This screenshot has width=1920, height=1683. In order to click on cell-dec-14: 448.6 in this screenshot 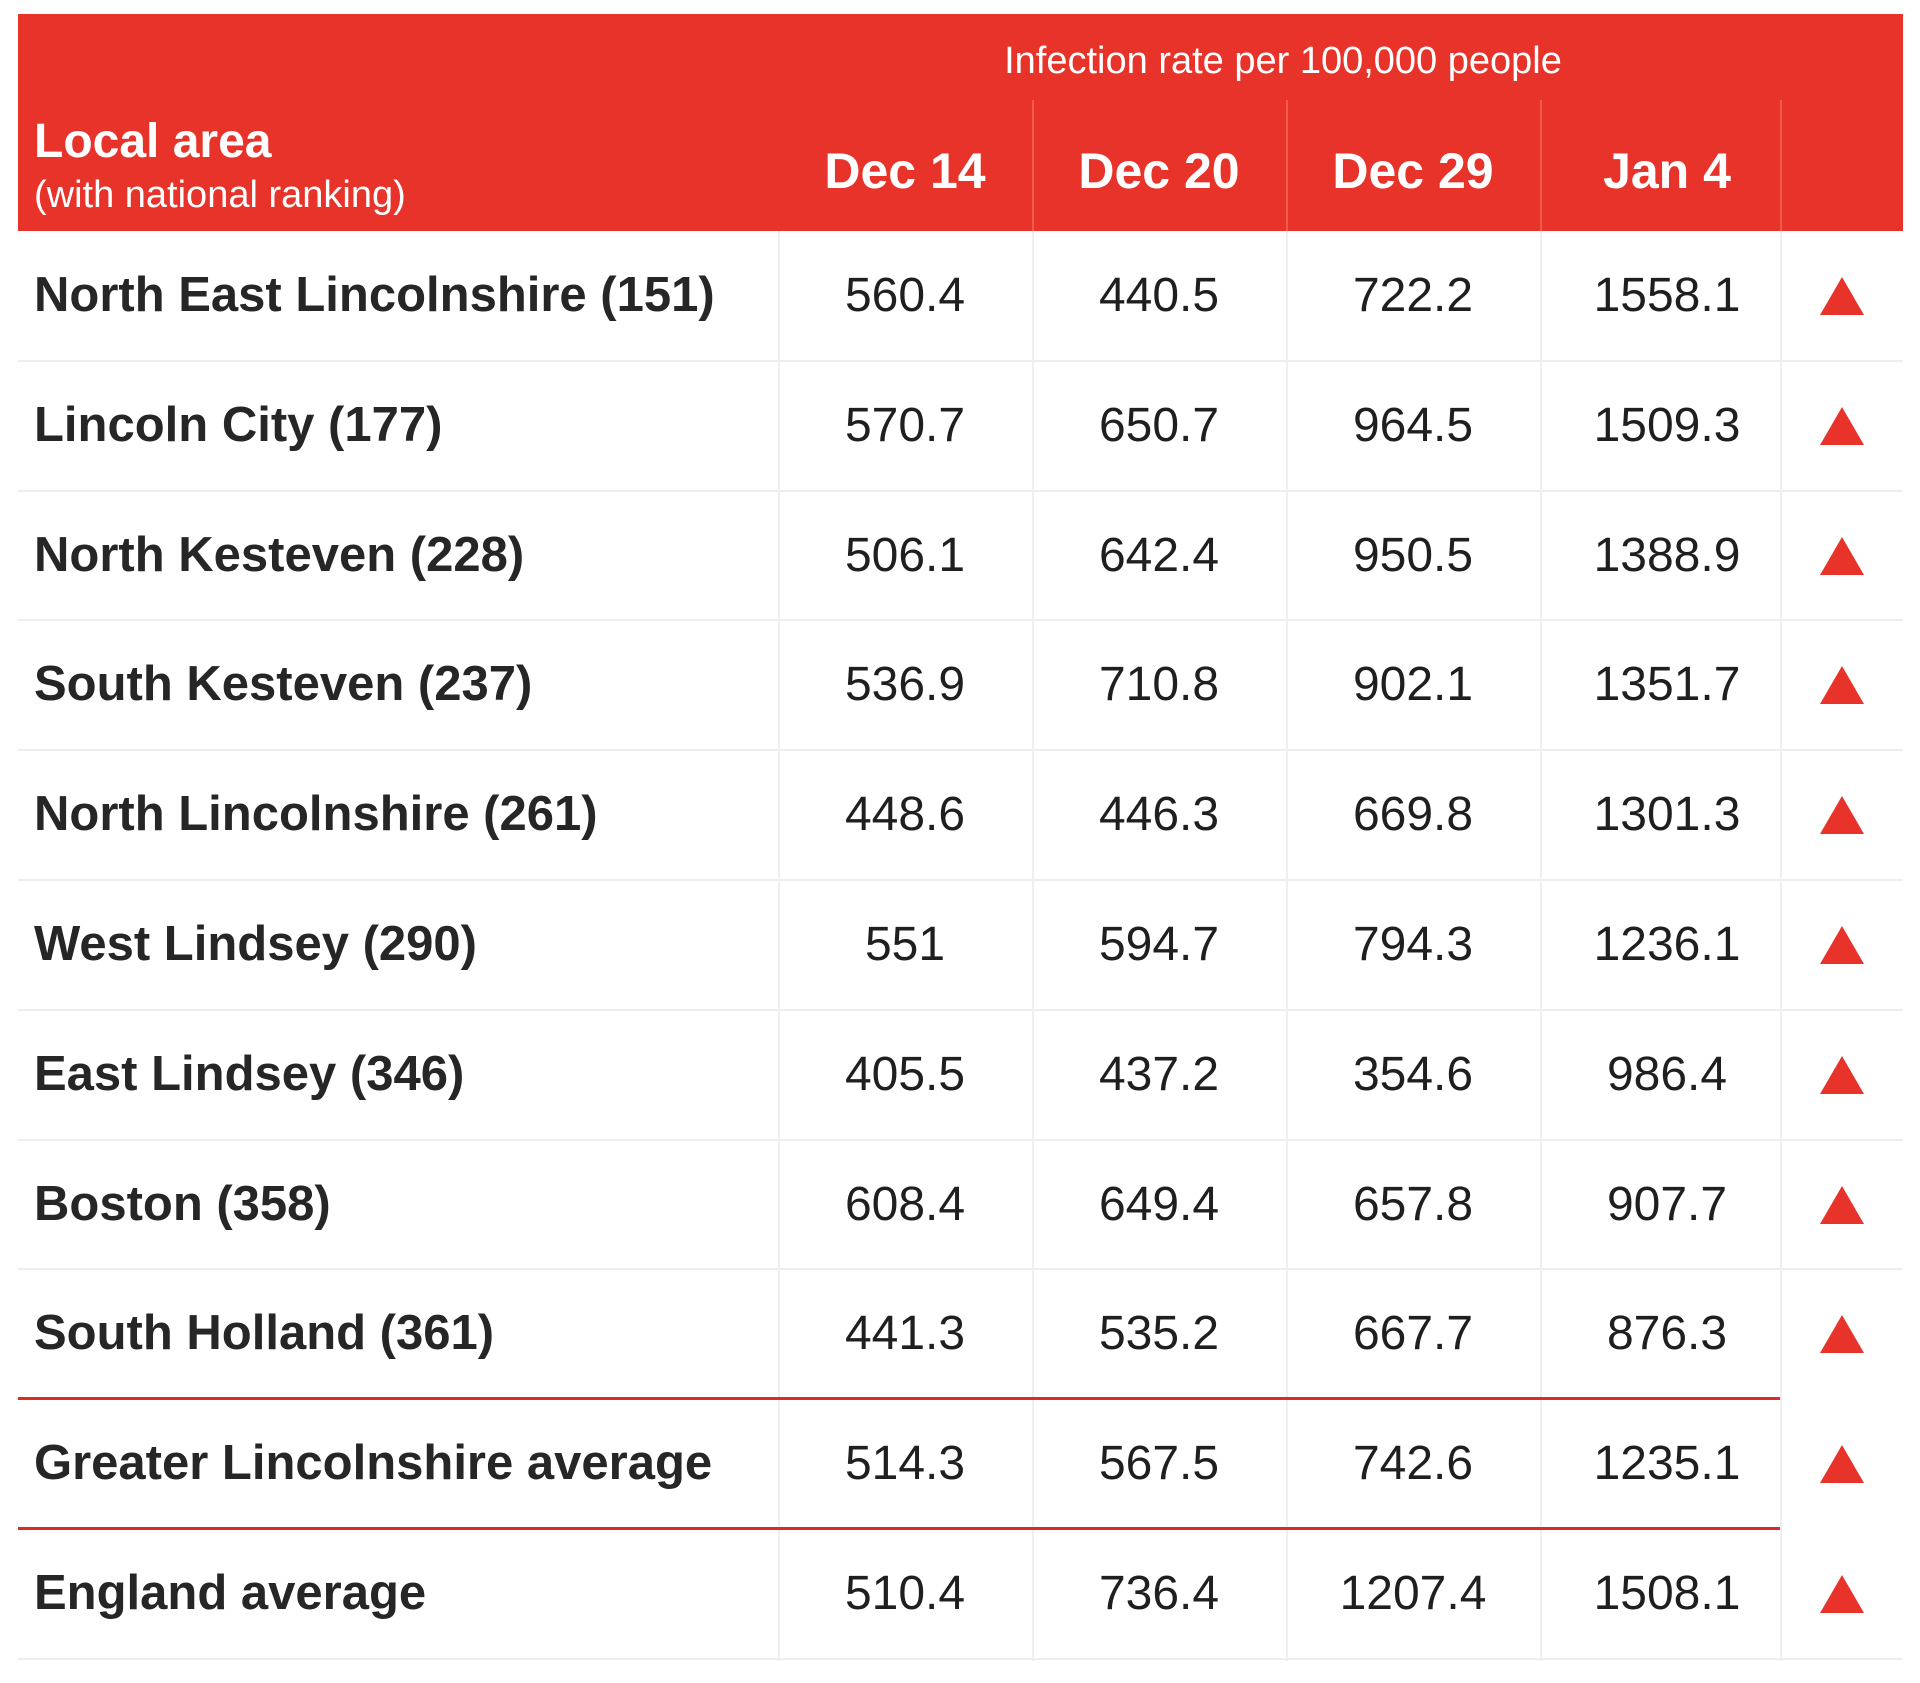, I will do `click(905, 815)`.